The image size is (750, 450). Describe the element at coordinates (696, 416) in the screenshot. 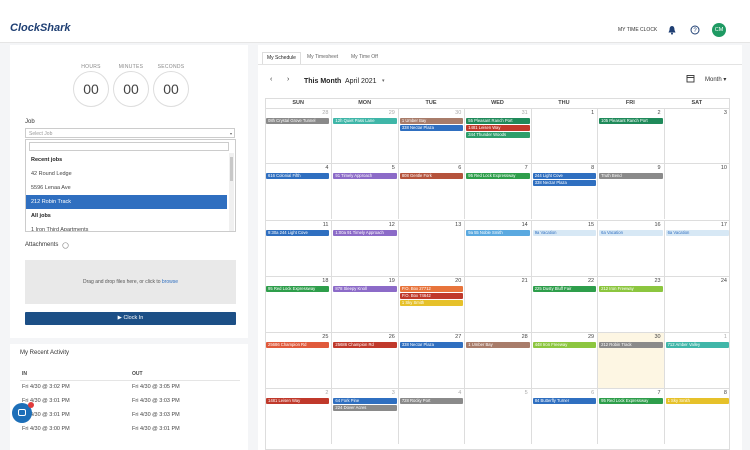

I see `day-cell: 8 1 Sky Smith` at that location.